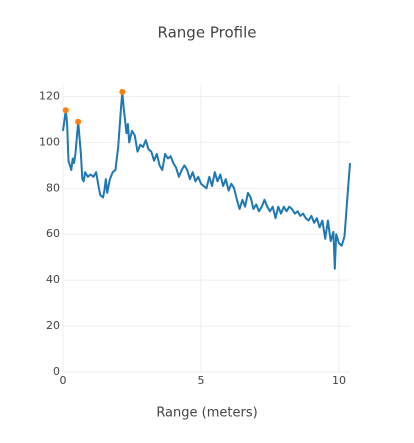  What do you see at coordinates (63, 380) in the screenshot?
I see `x-tick-label: 0` at bounding box center [63, 380].